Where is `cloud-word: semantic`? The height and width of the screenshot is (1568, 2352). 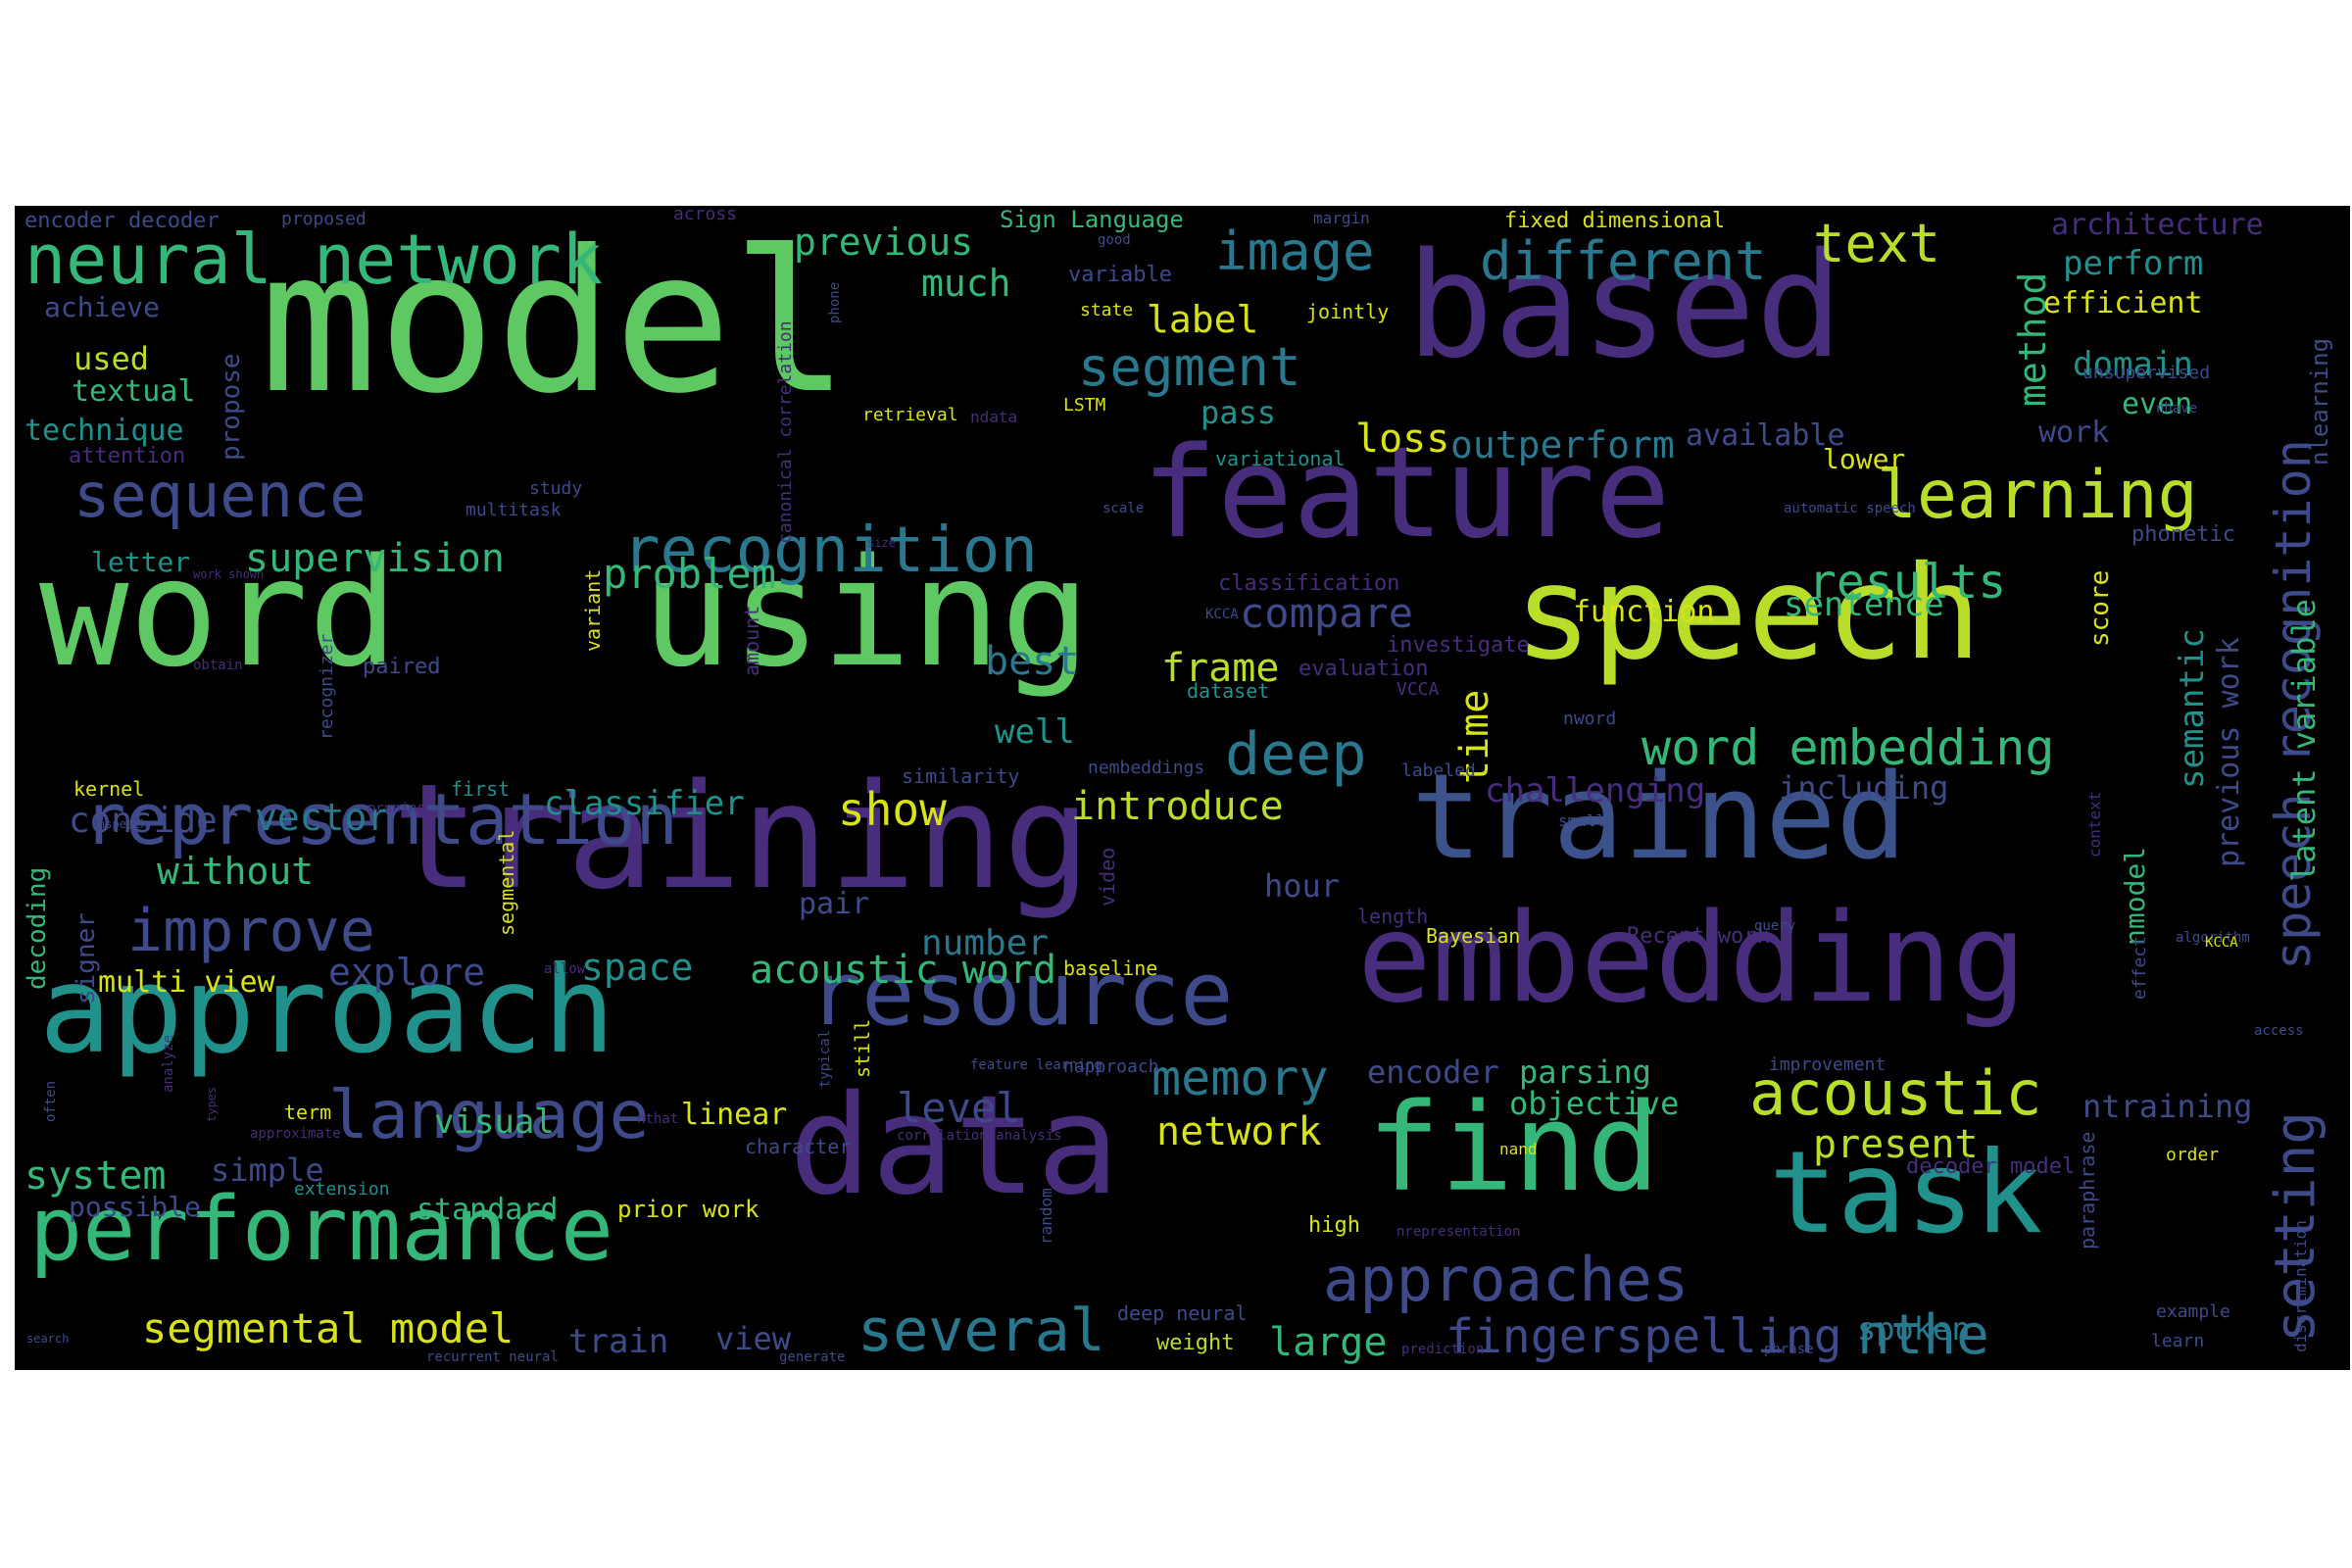 cloud-word: semantic is located at coordinates (2192, 708).